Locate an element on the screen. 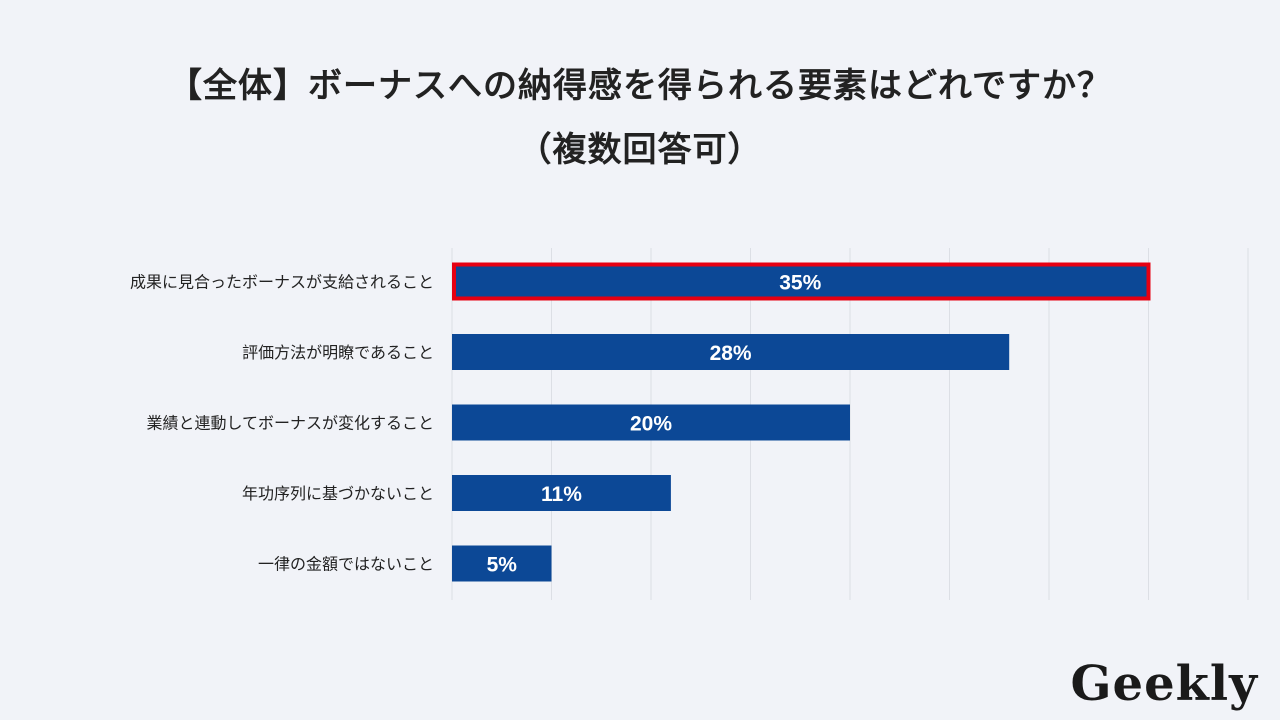  data-label: 5% is located at coordinates (502, 565).